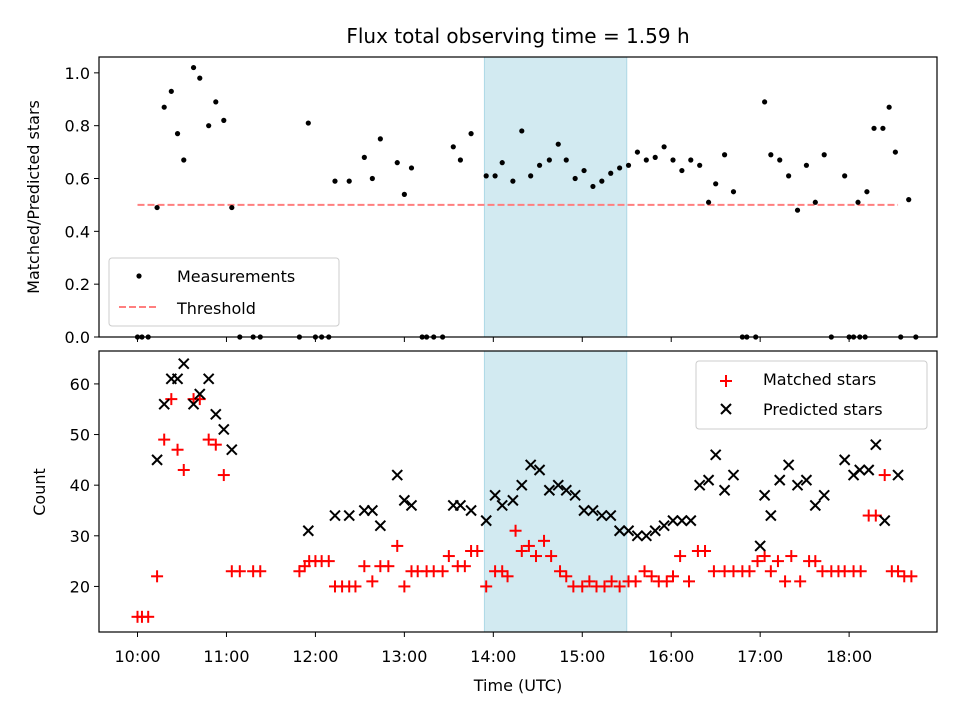 The height and width of the screenshot is (720, 960). Describe the element at coordinates (137, 656) in the screenshot. I see `x-tick-label: 10:00` at that location.